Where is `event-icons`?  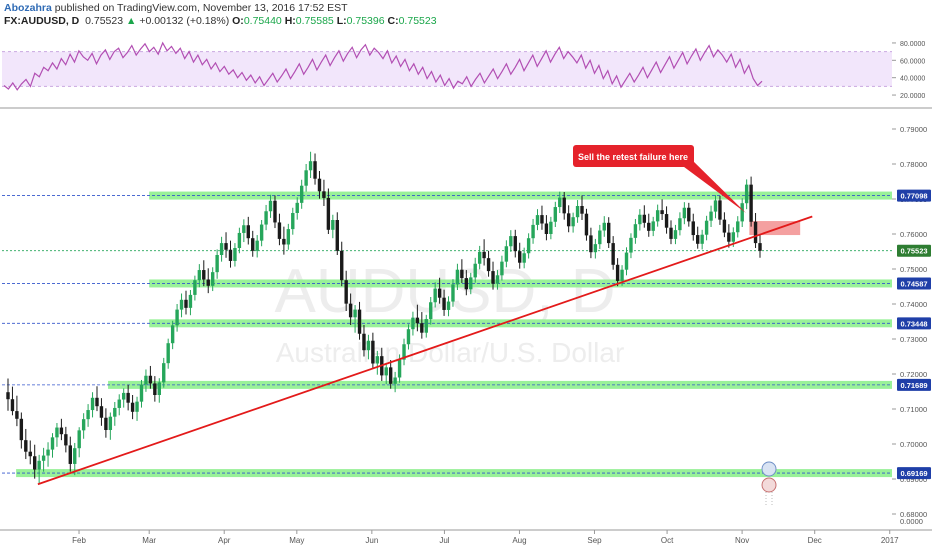
event-icons is located at coordinates (769, 483).